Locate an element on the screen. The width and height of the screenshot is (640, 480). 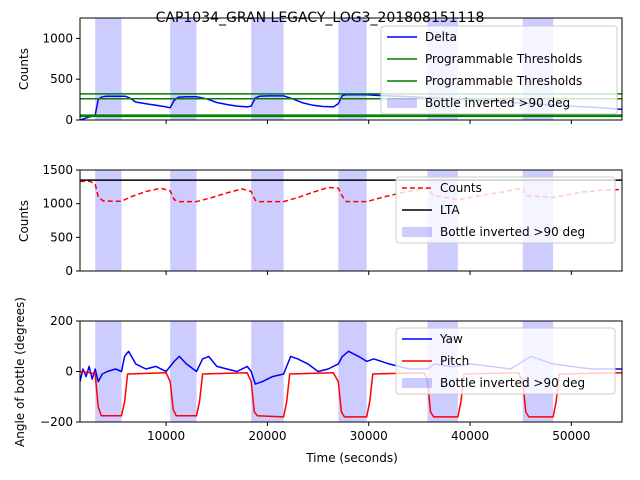
x-axis-label: Time (seconds) is located at coordinates (351, 458).